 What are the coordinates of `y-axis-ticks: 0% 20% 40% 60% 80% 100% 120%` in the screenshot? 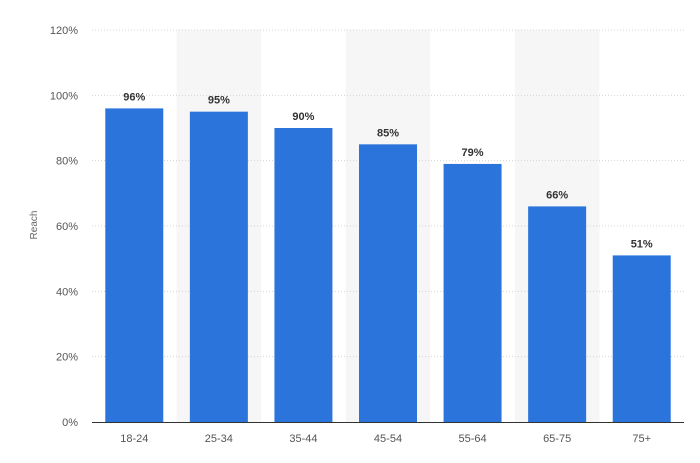 It's located at (64, 227).